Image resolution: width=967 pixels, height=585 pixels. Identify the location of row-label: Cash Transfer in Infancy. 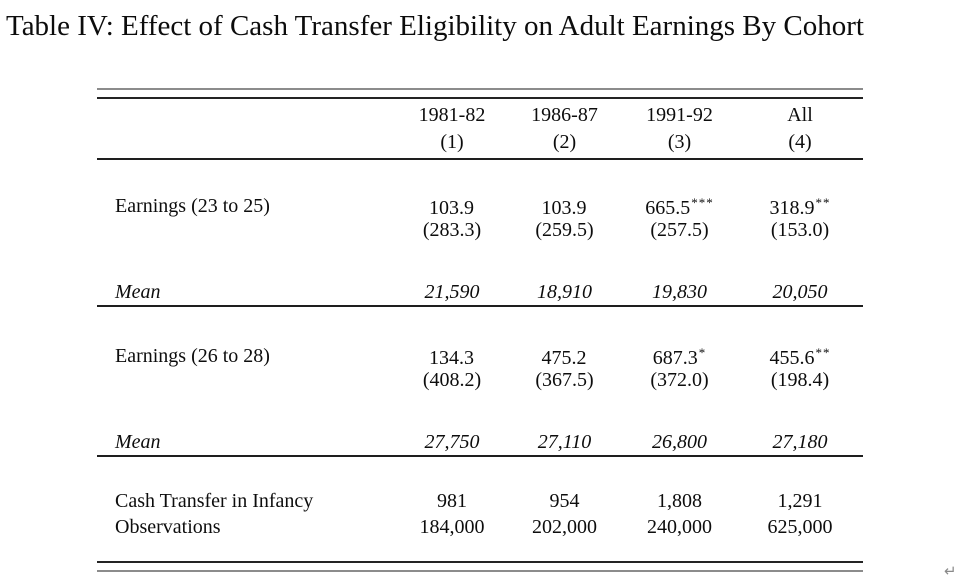
(214, 501).